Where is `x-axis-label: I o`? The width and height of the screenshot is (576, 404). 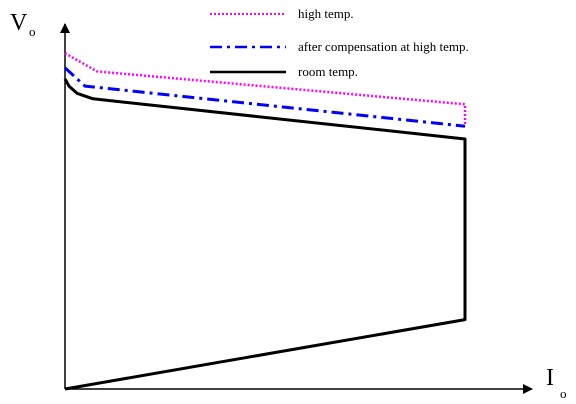
x-axis-label: I o is located at coordinates (556, 383).